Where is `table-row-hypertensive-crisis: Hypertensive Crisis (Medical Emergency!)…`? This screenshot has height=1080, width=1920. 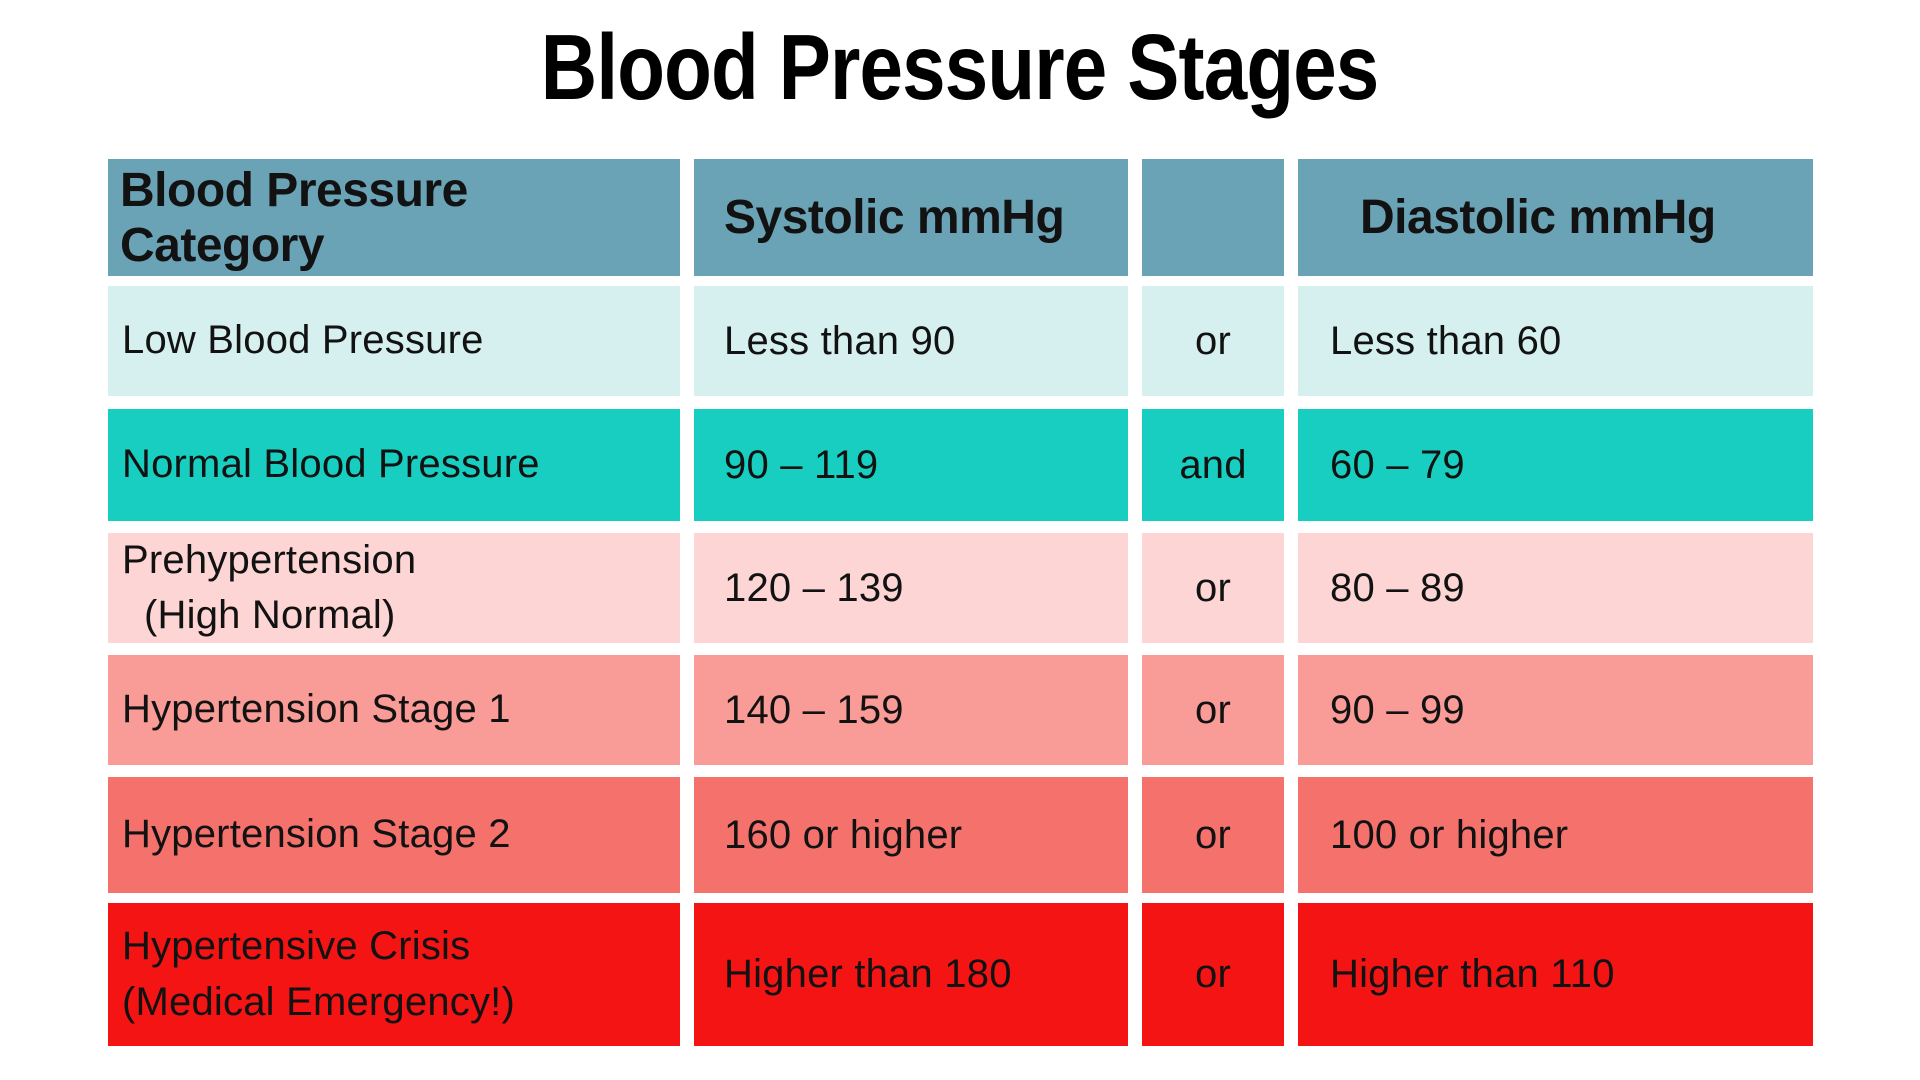 table-row-hypertensive-crisis: Hypertensive Crisis (Medical Emergency!)… is located at coordinates (961, 974).